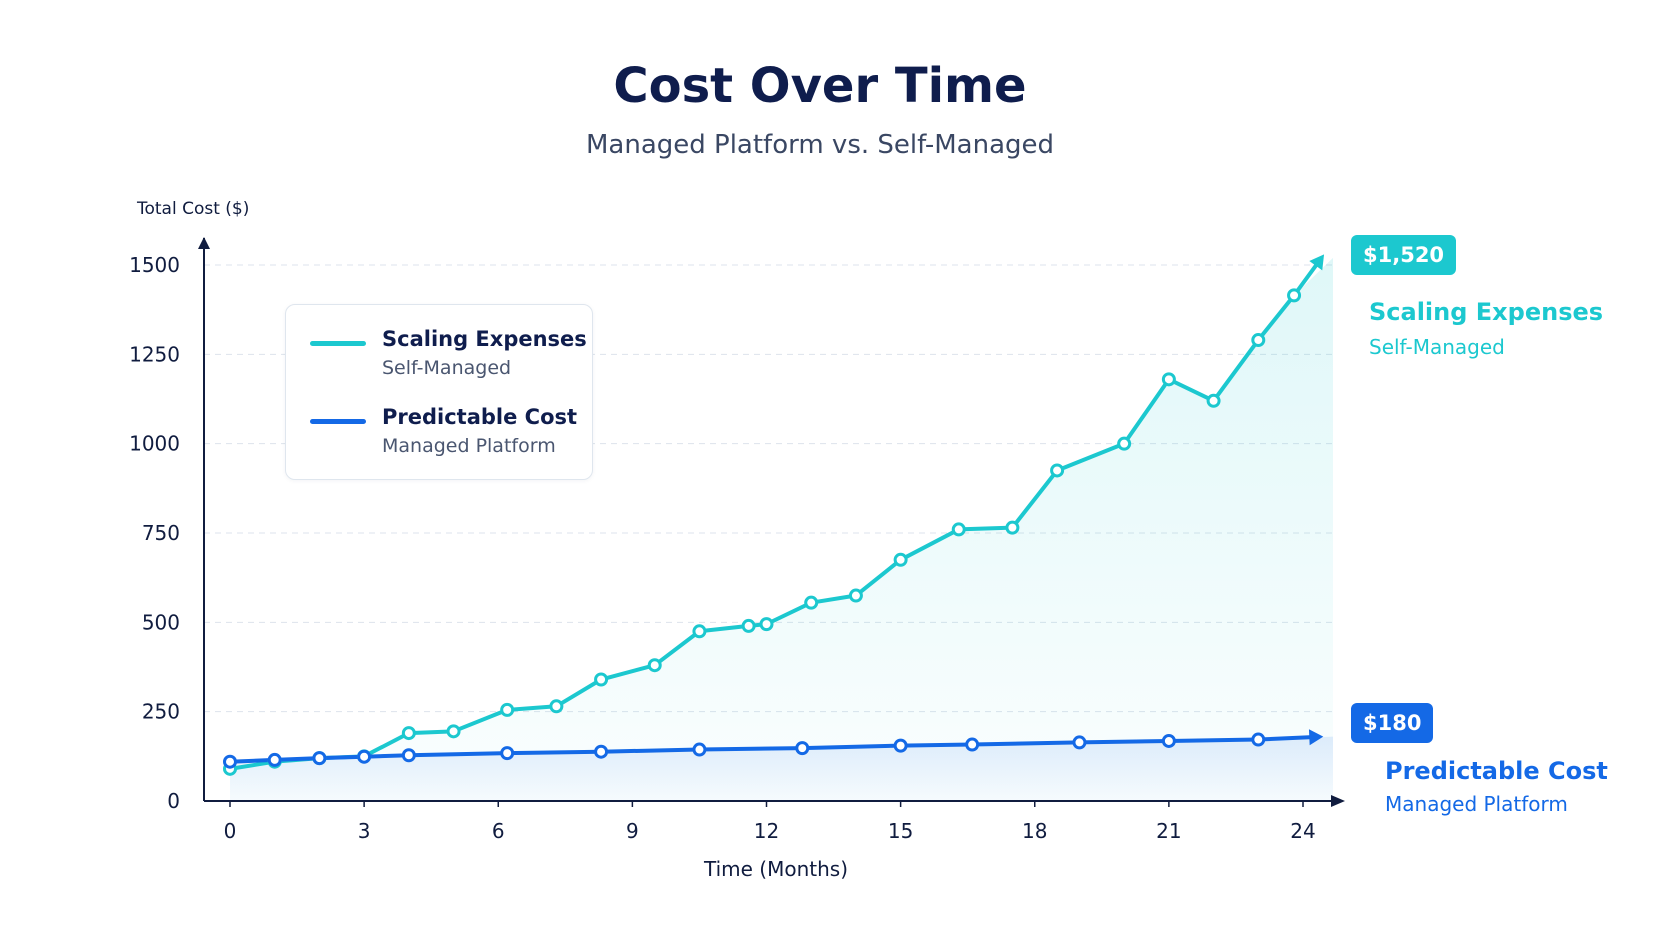 Image resolution: width=1672 pixels, height=941 pixels. Describe the element at coordinates (1338, 801) in the screenshot. I see `x-axis-arrow` at that location.